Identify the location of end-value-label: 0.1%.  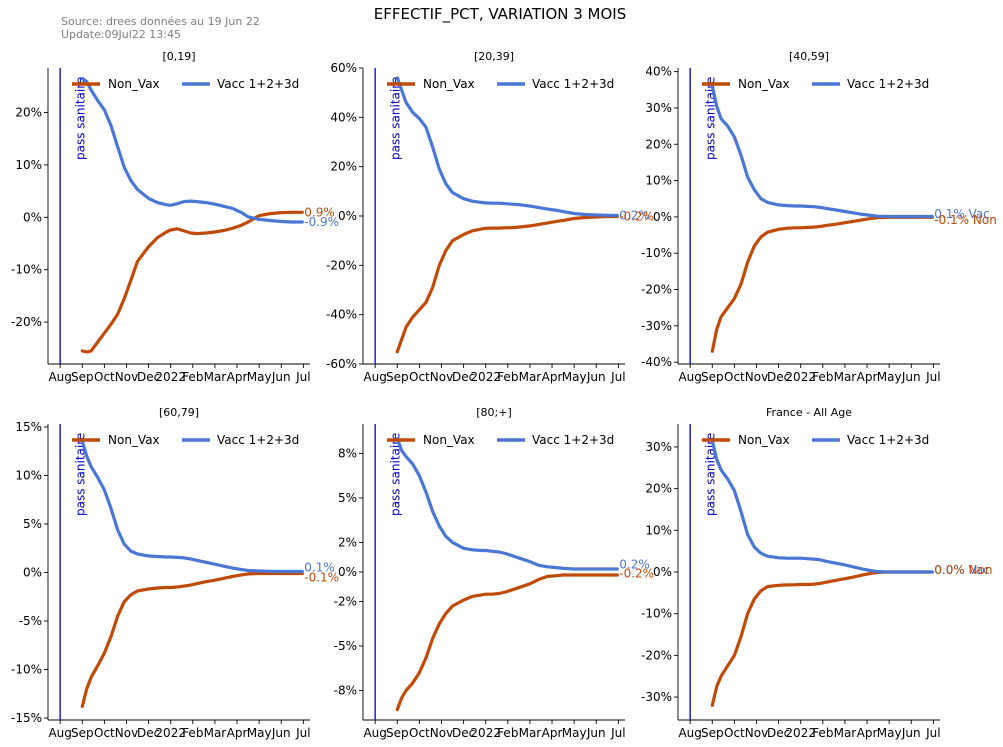
(319, 568).